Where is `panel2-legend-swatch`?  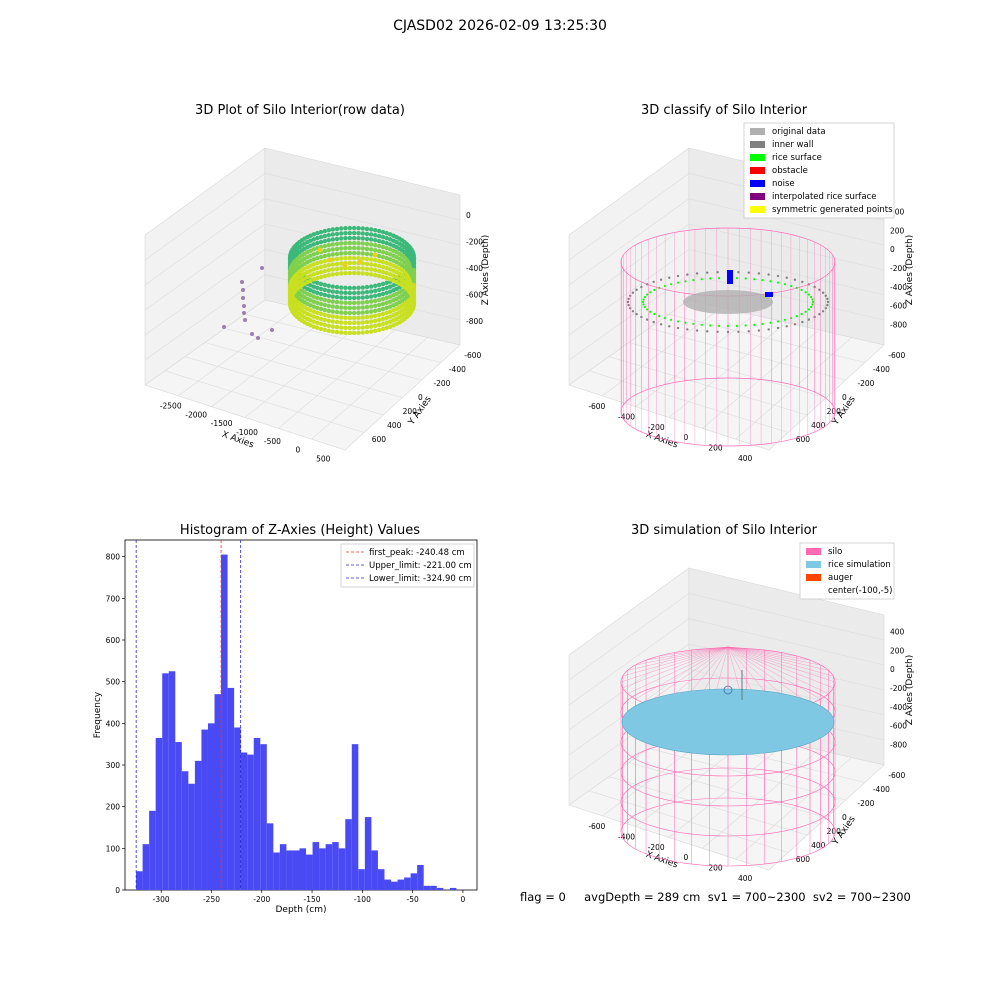
panel2-legend-swatch is located at coordinates (757, 183).